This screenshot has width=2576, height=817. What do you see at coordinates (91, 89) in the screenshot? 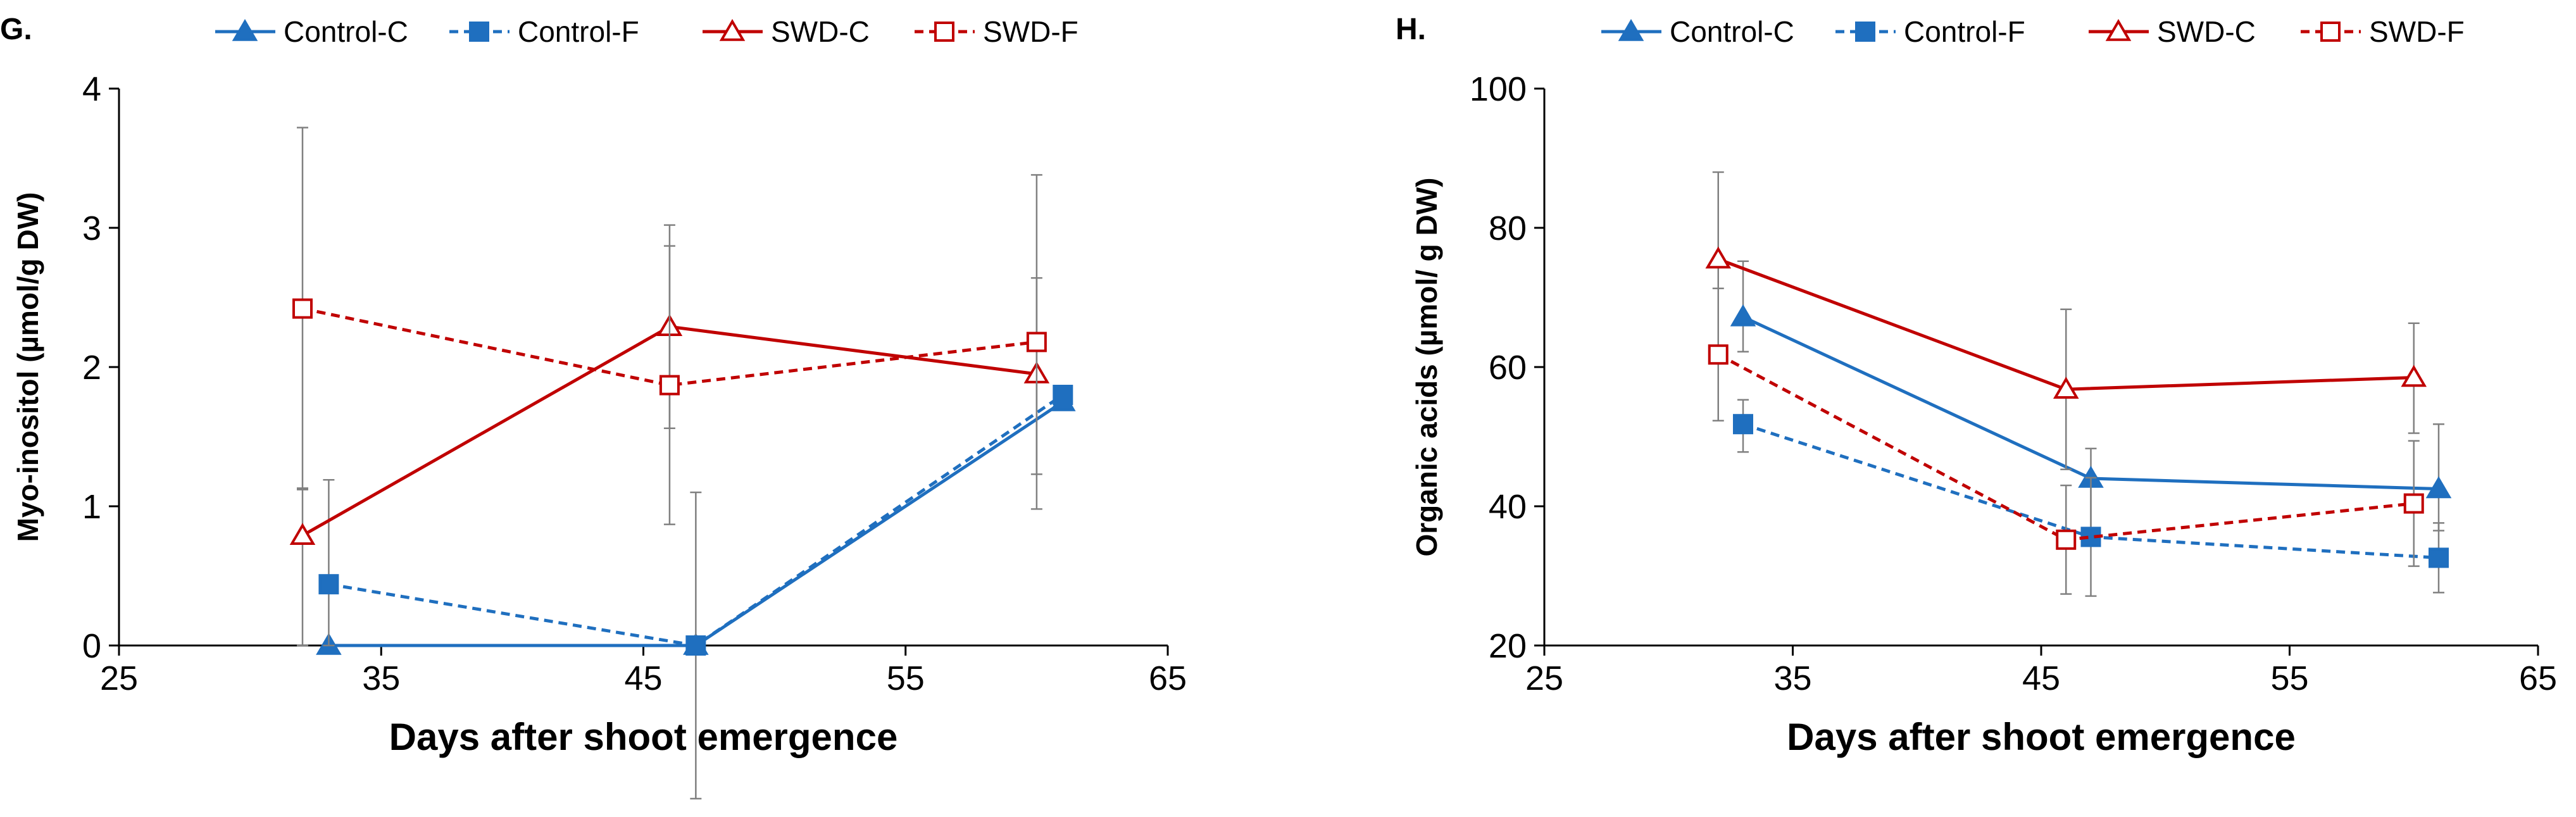
I see `y-tick-label: 4` at bounding box center [91, 89].